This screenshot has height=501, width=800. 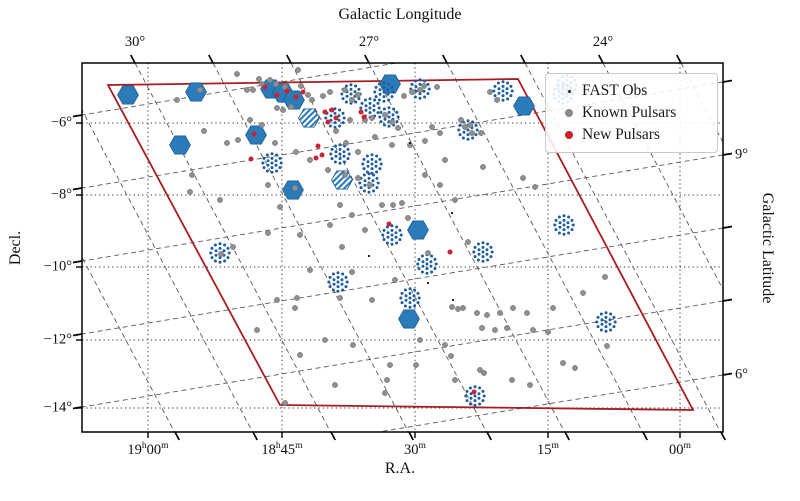 I want to click on dec-tick-label: −10°, so click(x=57, y=266).